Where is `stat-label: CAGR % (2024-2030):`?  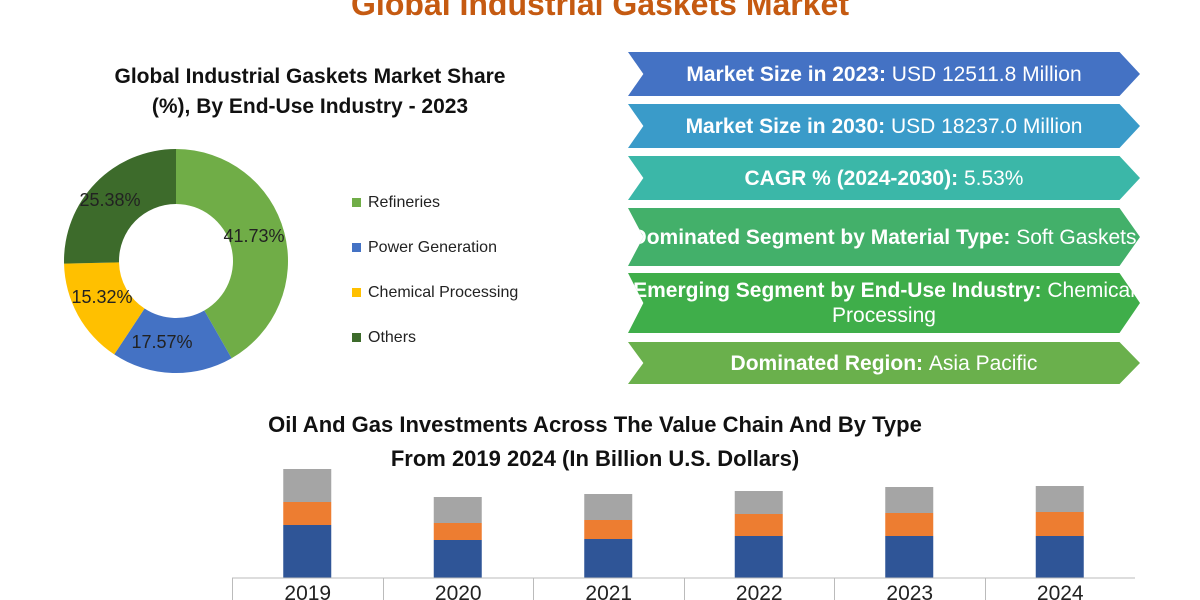 stat-label: CAGR % (2024-2030): is located at coordinates (854, 178).